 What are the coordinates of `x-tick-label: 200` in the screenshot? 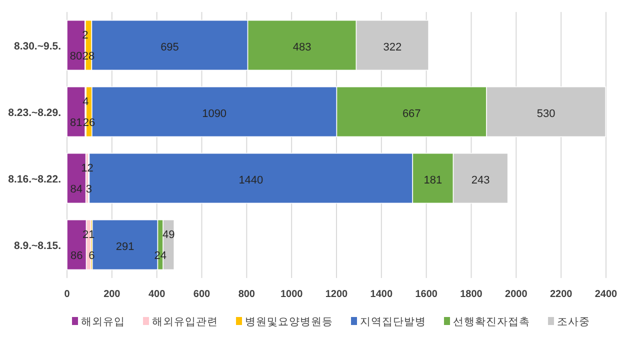 It's located at (112, 294).